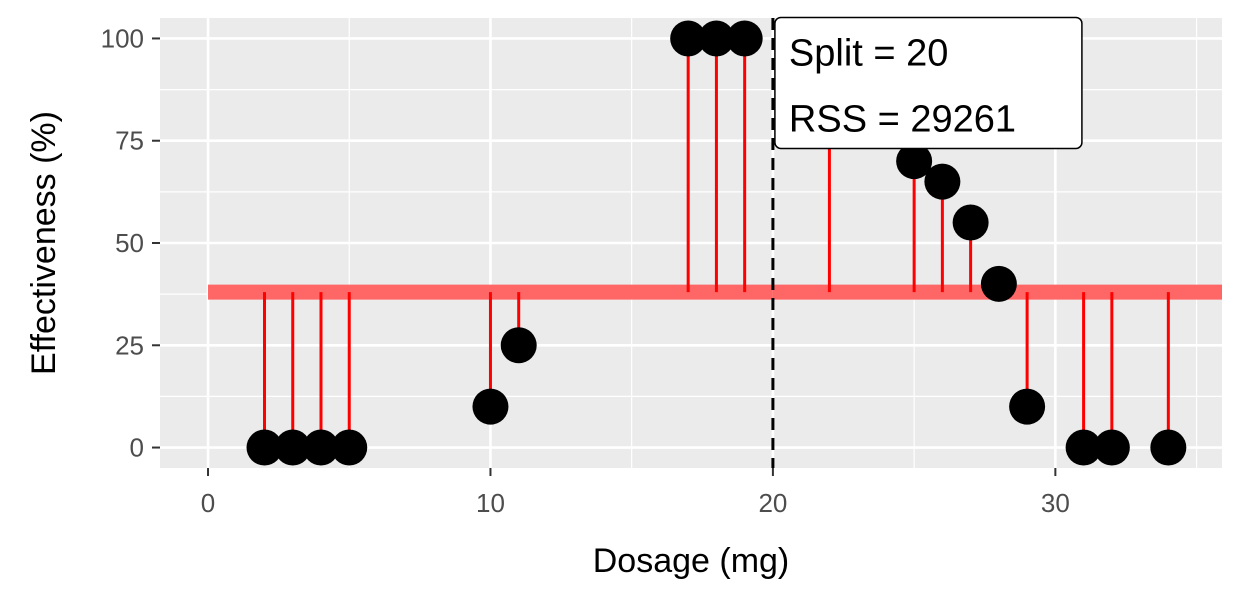 The height and width of the screenshot is (602, 1245). Describe the element at coordinates (902, 119) in the screenshot. I see `annotation-rss-label: RSS = 29261` at that location.